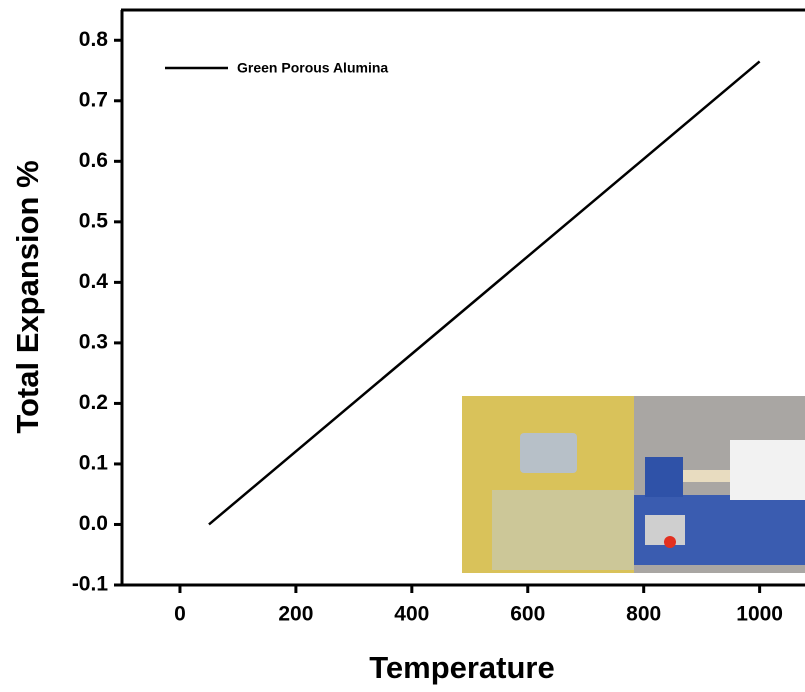 This screenshot has width=805, height=692. I want to click on x-tick-label: 800, so click(643, 614).